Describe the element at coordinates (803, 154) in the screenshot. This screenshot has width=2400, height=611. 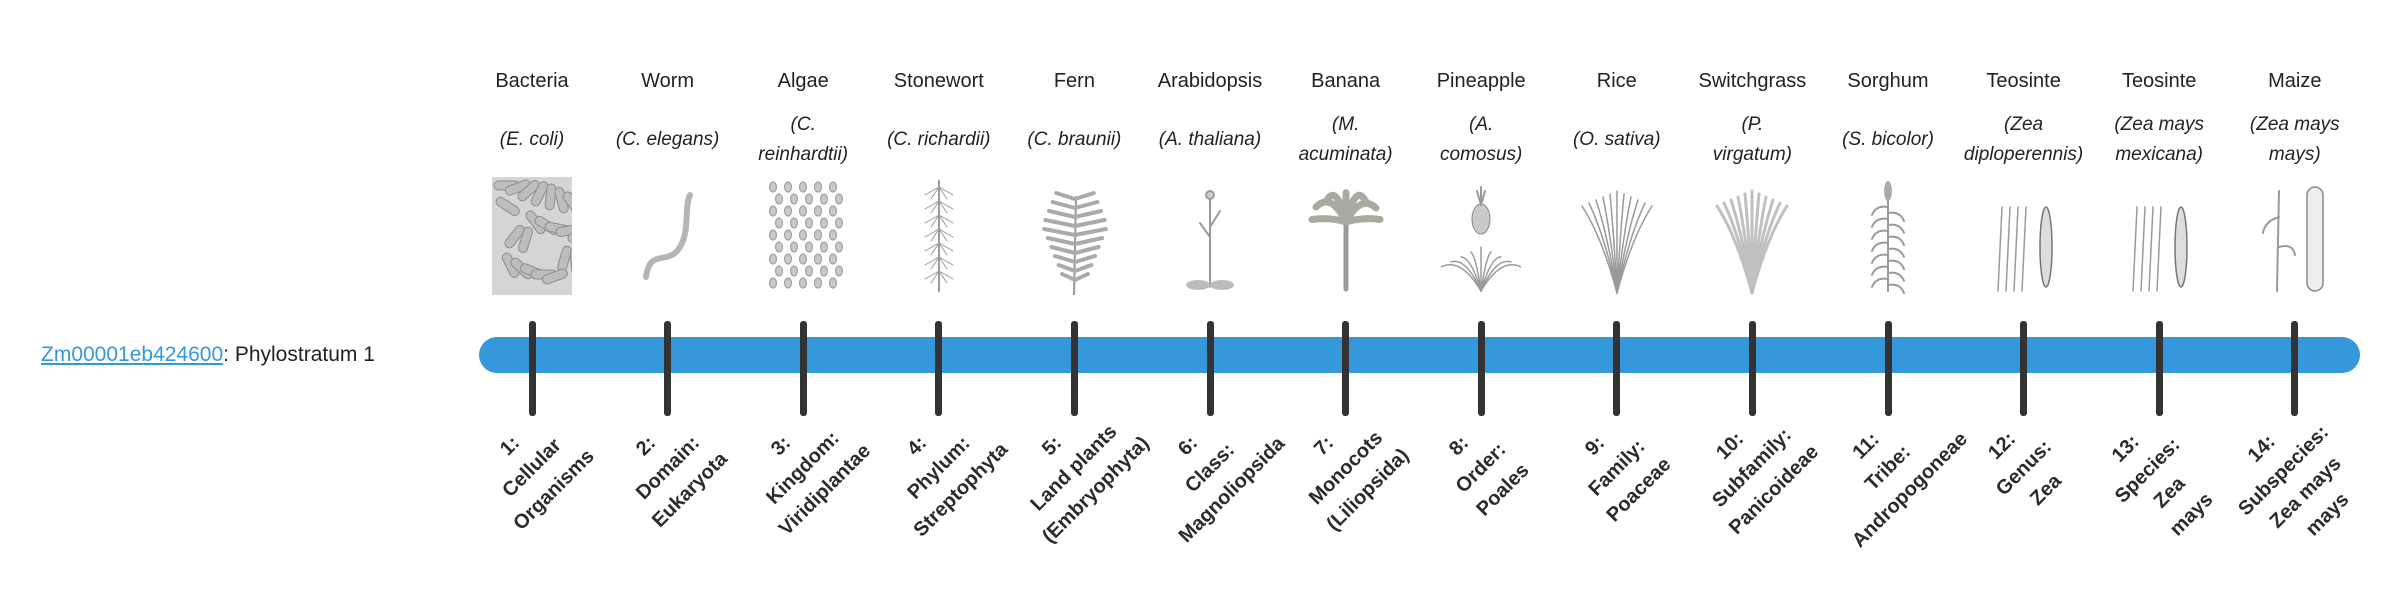
I see `scientific-name-line: reinhardtii)` at that location.